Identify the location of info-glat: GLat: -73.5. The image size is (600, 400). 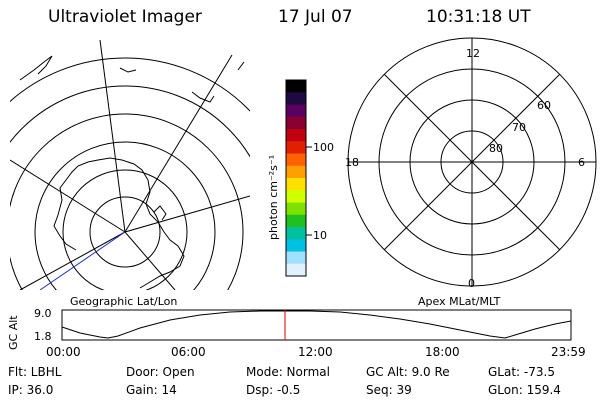
(521, 372).